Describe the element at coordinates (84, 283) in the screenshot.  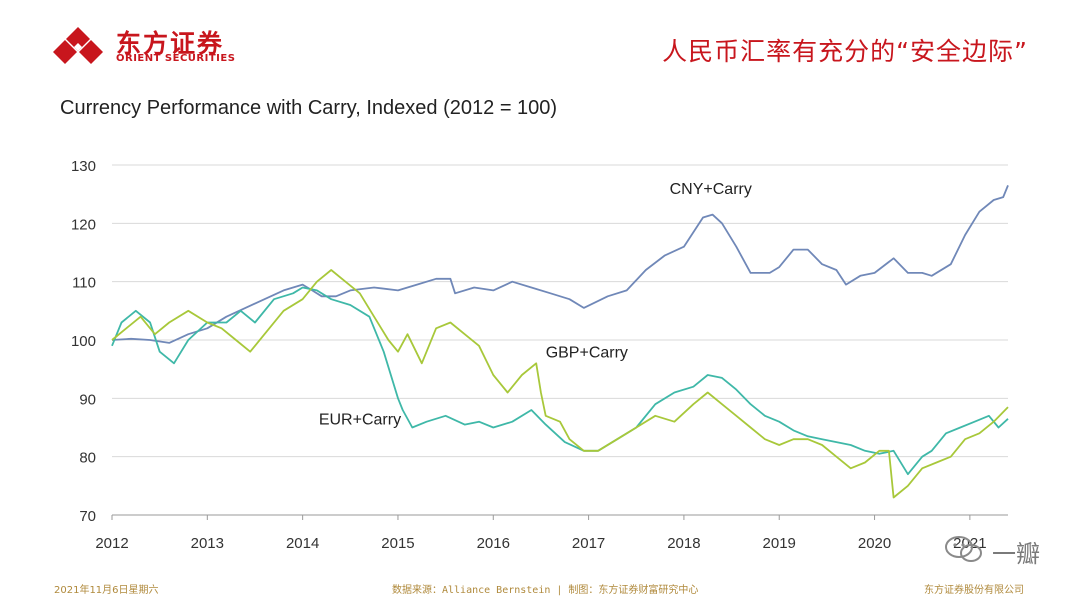
I see `y-tick-label: 110` at that location.